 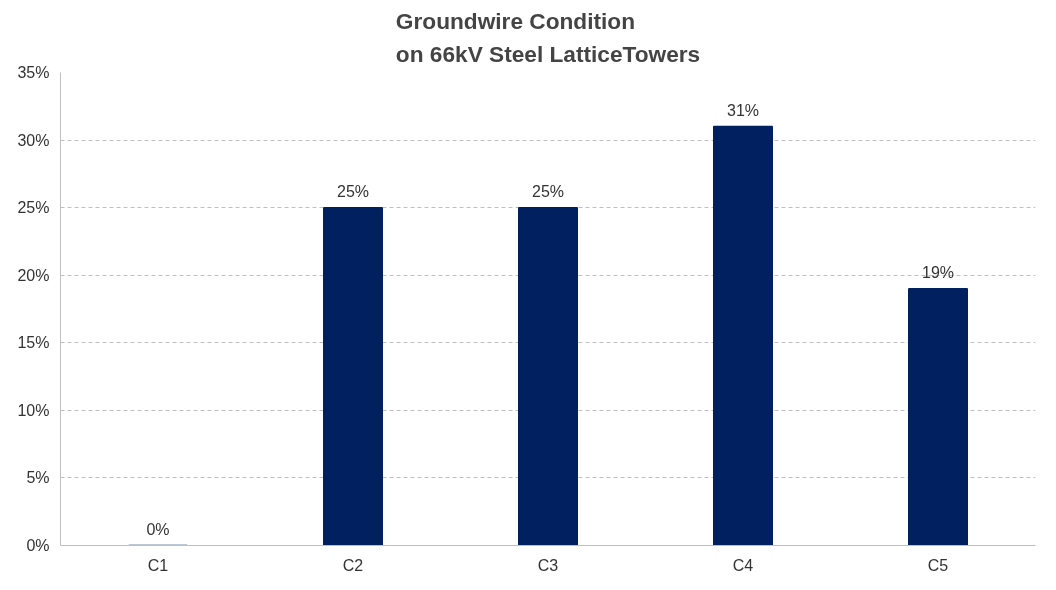 What do you see at coordinates (38, 478) in the screenshot?
I see `y-tick-label: 5%` at bounding box center [38, 478].